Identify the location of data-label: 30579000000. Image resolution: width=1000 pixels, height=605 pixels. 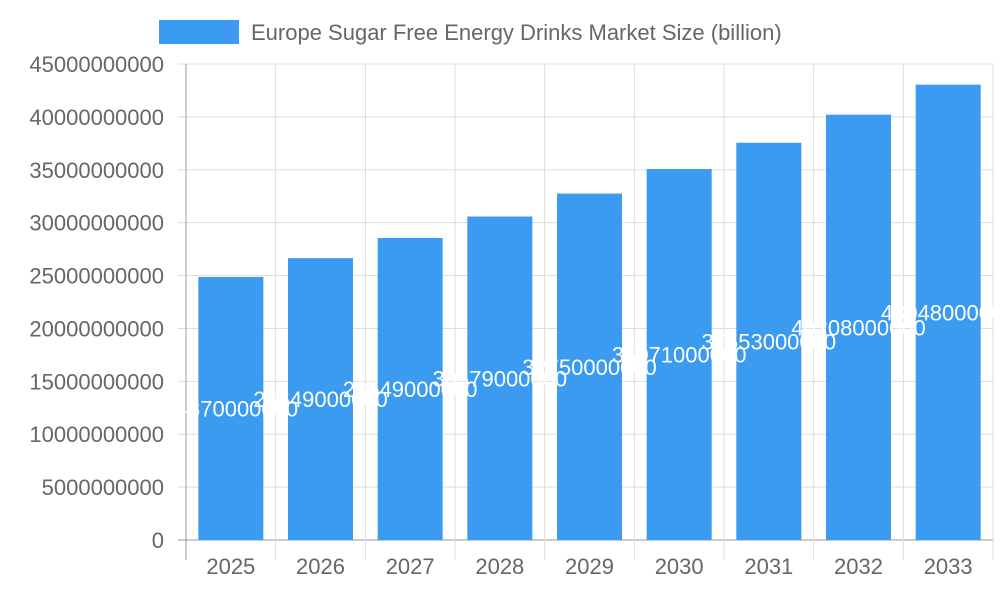
(500, 378).